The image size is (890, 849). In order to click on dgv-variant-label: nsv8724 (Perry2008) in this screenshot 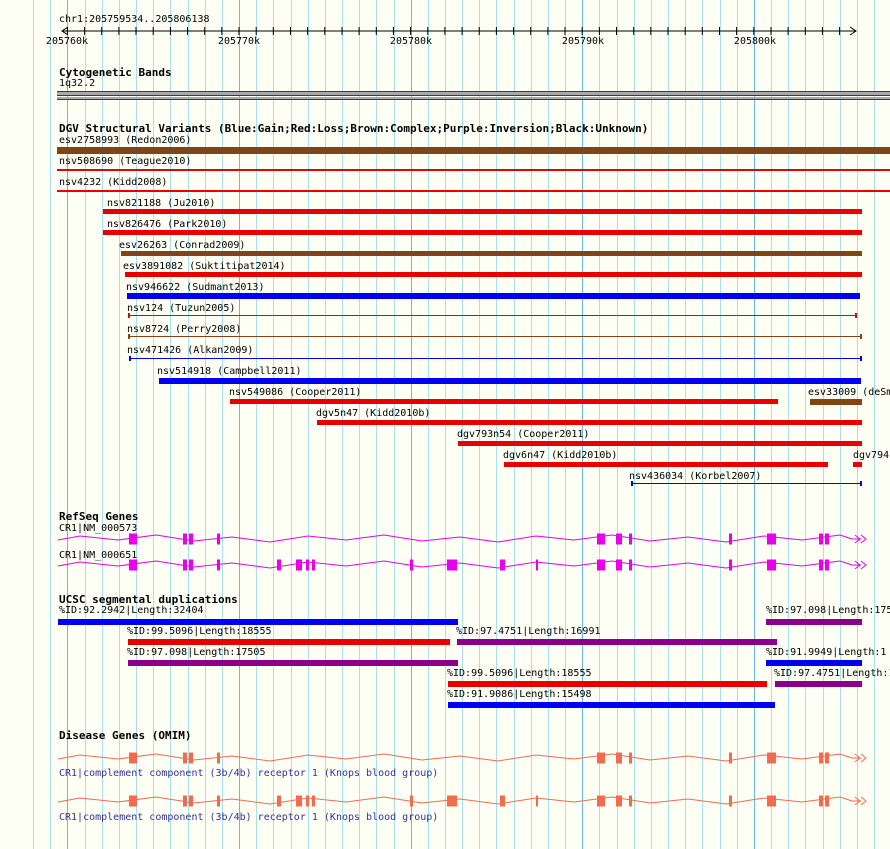, I will do `click(184, 329)`.